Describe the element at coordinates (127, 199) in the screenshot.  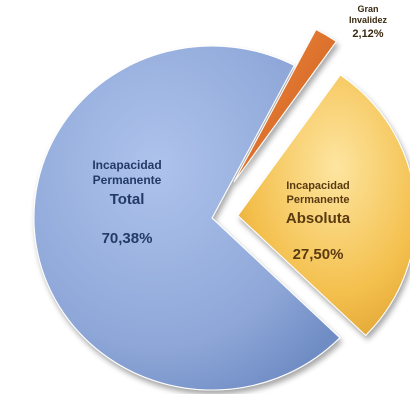
I see `label-total-line3: Total` at that location.